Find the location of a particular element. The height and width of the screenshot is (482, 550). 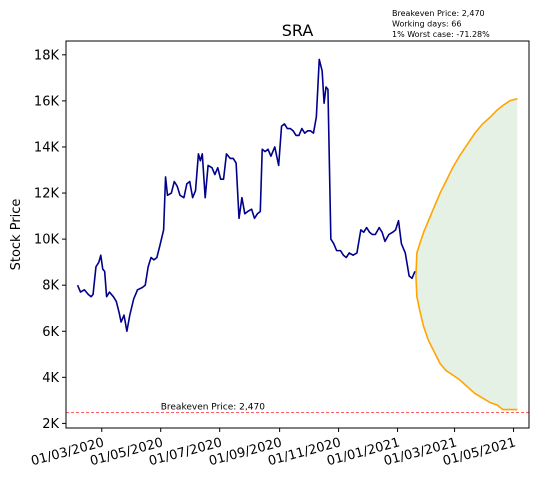

forecast-upper-line is located at coordinates (466, 186).